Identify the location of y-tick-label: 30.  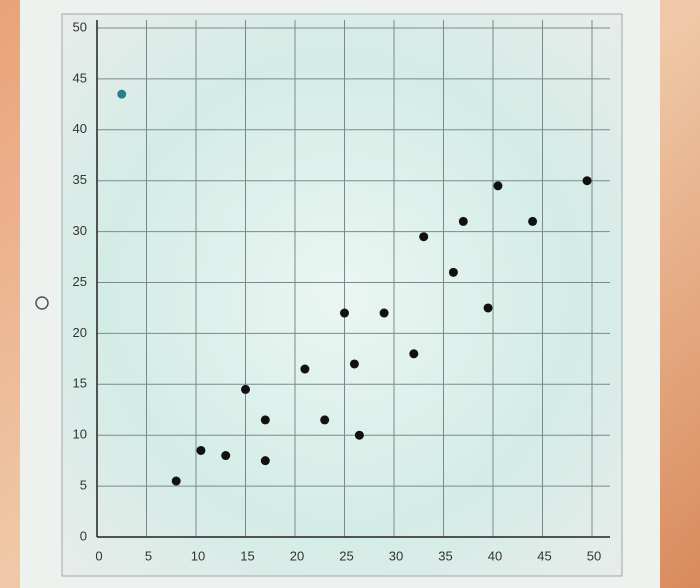
(80, 230).